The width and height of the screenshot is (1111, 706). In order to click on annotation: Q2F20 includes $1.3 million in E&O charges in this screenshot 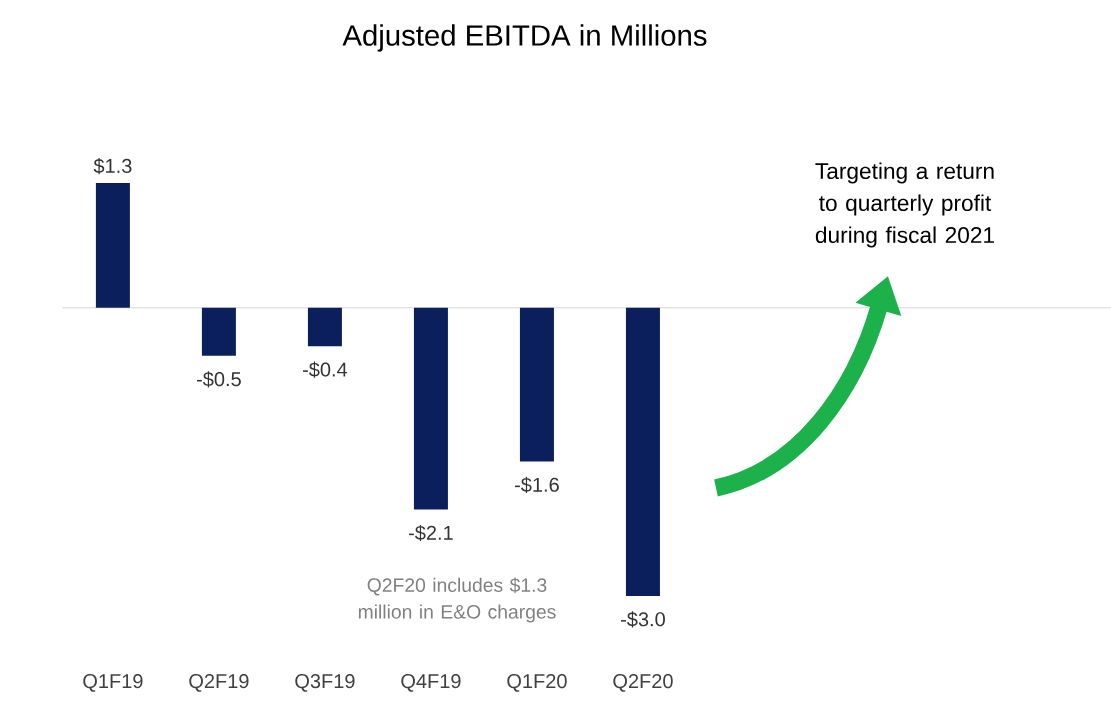, I will do `click(457, 600)`.